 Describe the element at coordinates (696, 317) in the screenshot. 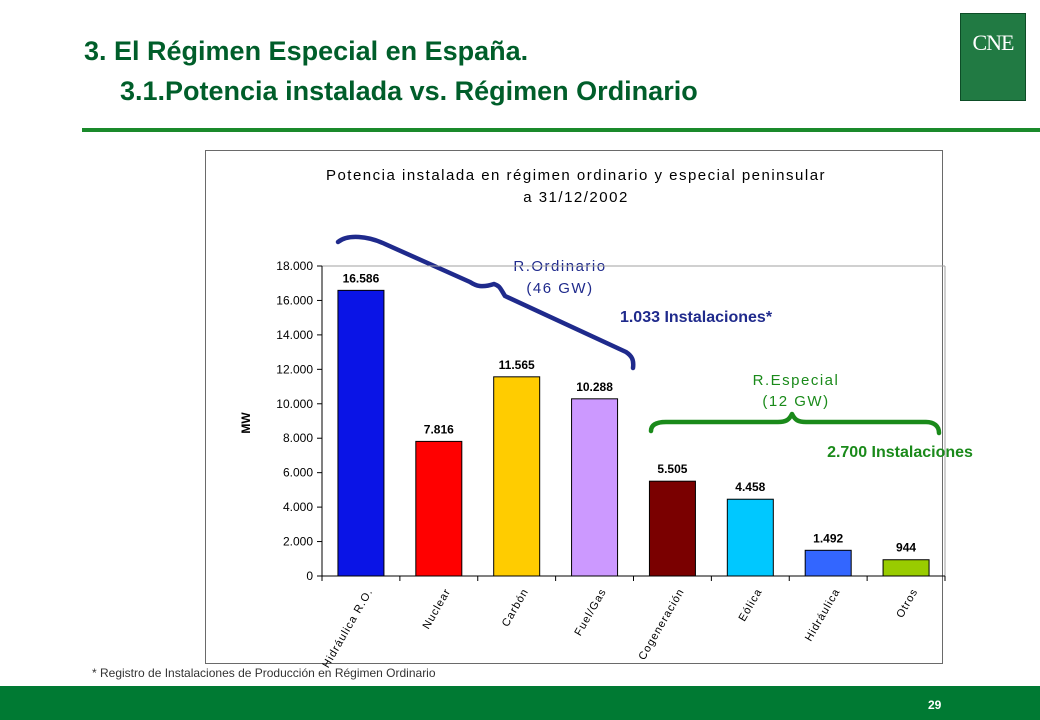

I see `ordinario-installations-note: 1.033 Instalaciones*` at that location.